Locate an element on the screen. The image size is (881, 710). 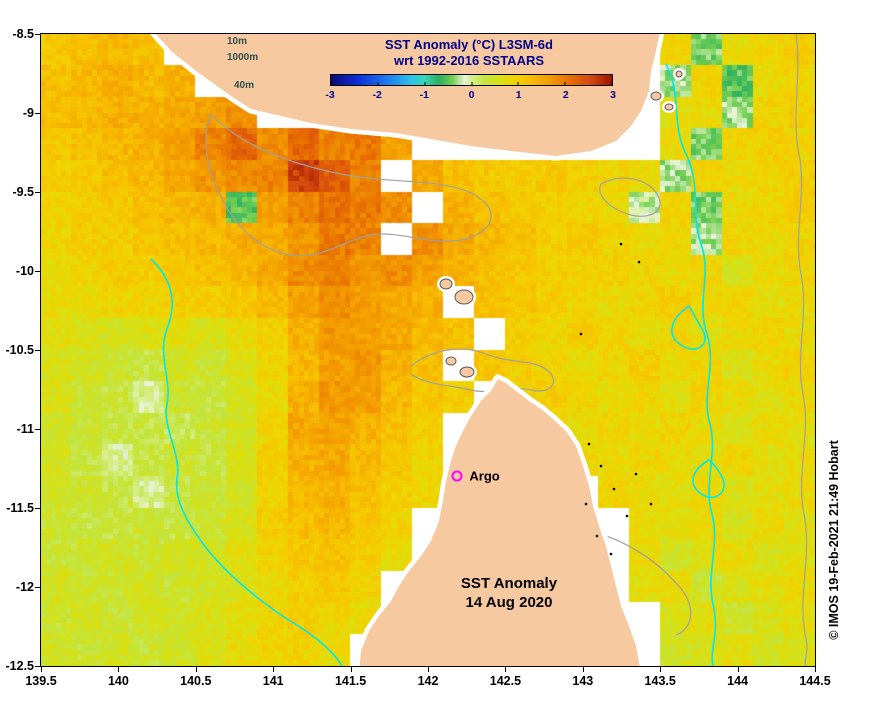
x-axis-tick-label: 140 is located at coordinates (118, 681).